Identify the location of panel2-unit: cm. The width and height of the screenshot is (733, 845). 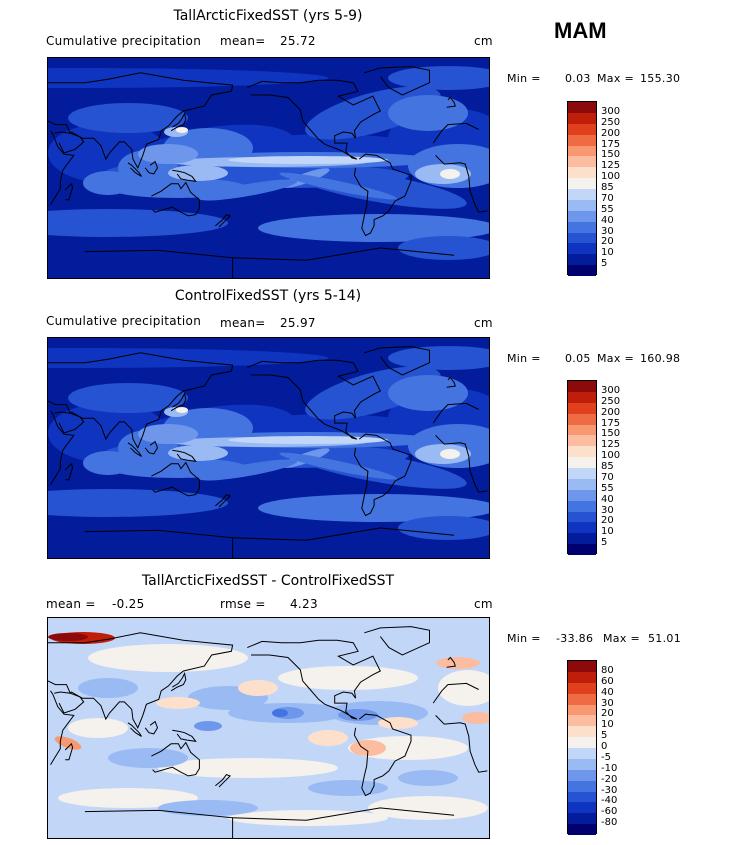
(483, 323).